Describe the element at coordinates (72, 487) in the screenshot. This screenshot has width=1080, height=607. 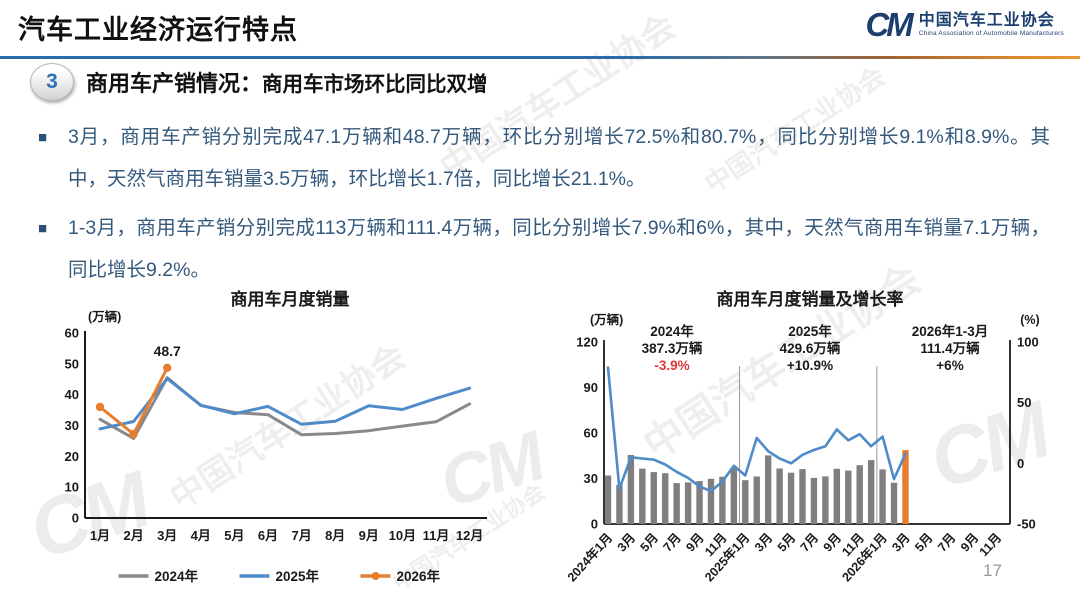
I see `svg-text: 10` at that location.